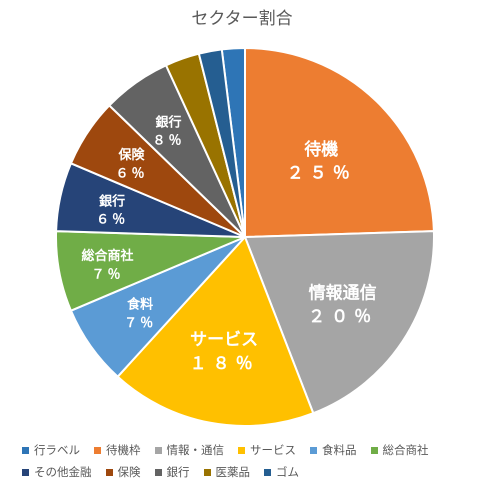 Image resolution: width=484 pixels, height=500 pixels. I want to click on legend-item: 保険, so click(123, 472).